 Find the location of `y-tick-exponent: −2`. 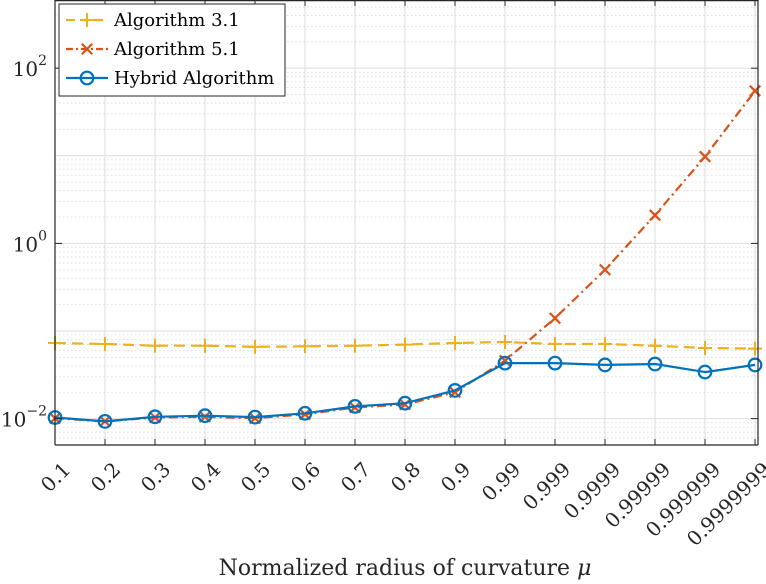

y-tick-exponent: −2 is located at coordinates (36, 412).